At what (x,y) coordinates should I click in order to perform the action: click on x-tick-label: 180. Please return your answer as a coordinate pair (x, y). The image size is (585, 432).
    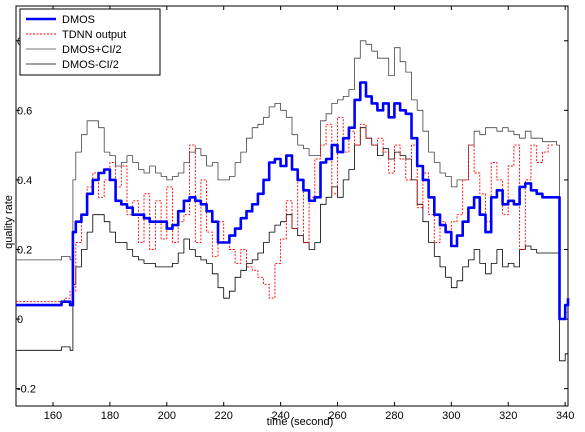
    Looking at the image, I should click on (110, 416).